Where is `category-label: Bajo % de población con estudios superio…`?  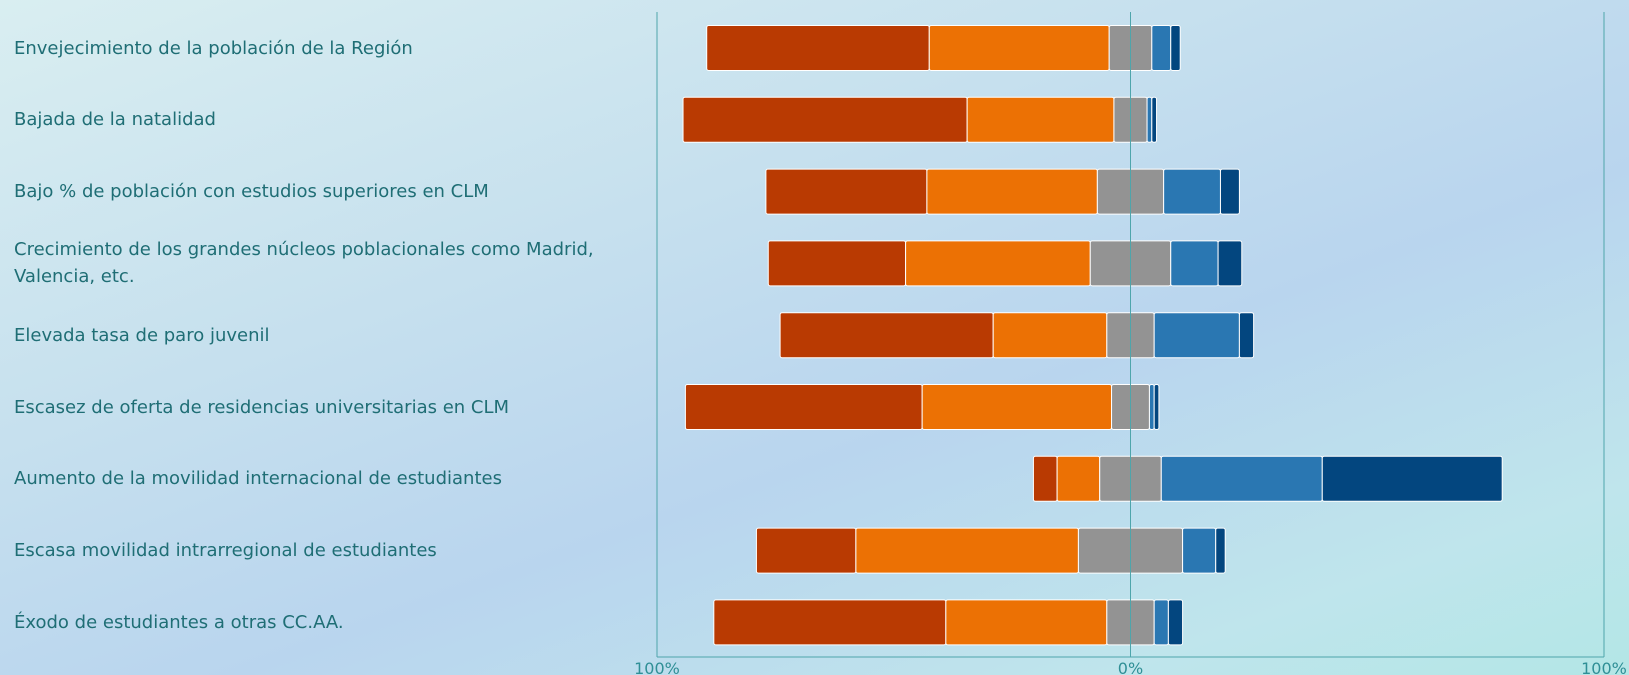 category-label: Bajo % de población con estudios superio… is located at coordinates (251, 192).